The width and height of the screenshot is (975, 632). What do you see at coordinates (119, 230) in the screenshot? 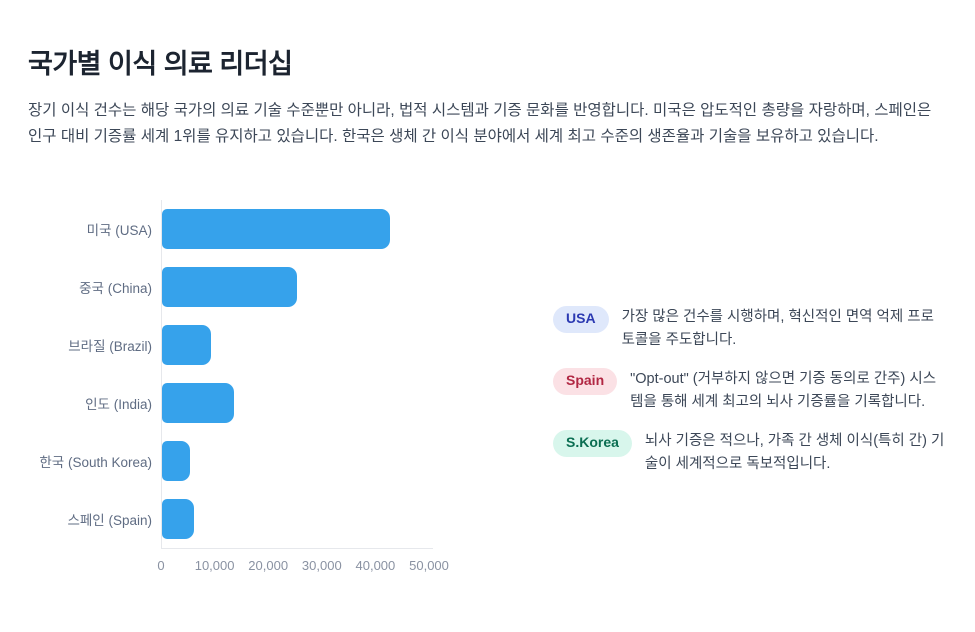
I see `category-label: 미국 (USA)` at bounding box center [119, 230].